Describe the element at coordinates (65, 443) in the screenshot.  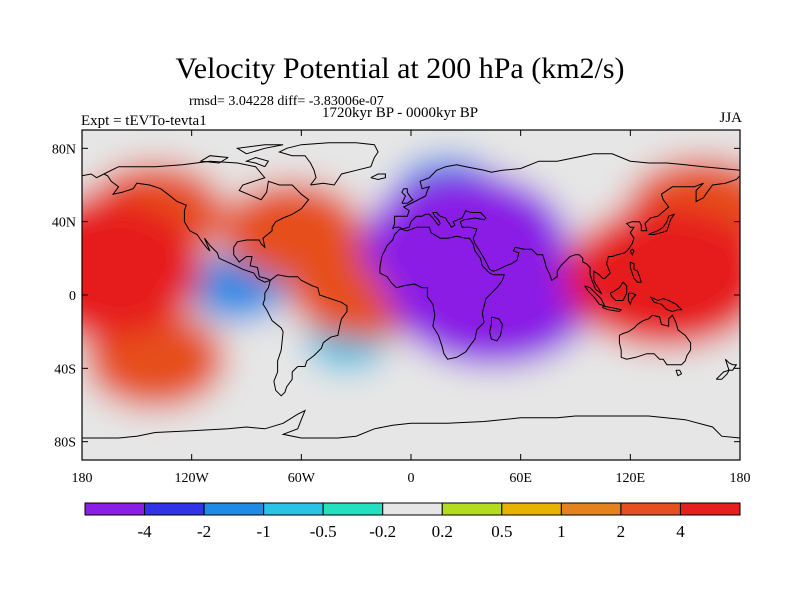
I see `y-tick-label: 80S` at that location.